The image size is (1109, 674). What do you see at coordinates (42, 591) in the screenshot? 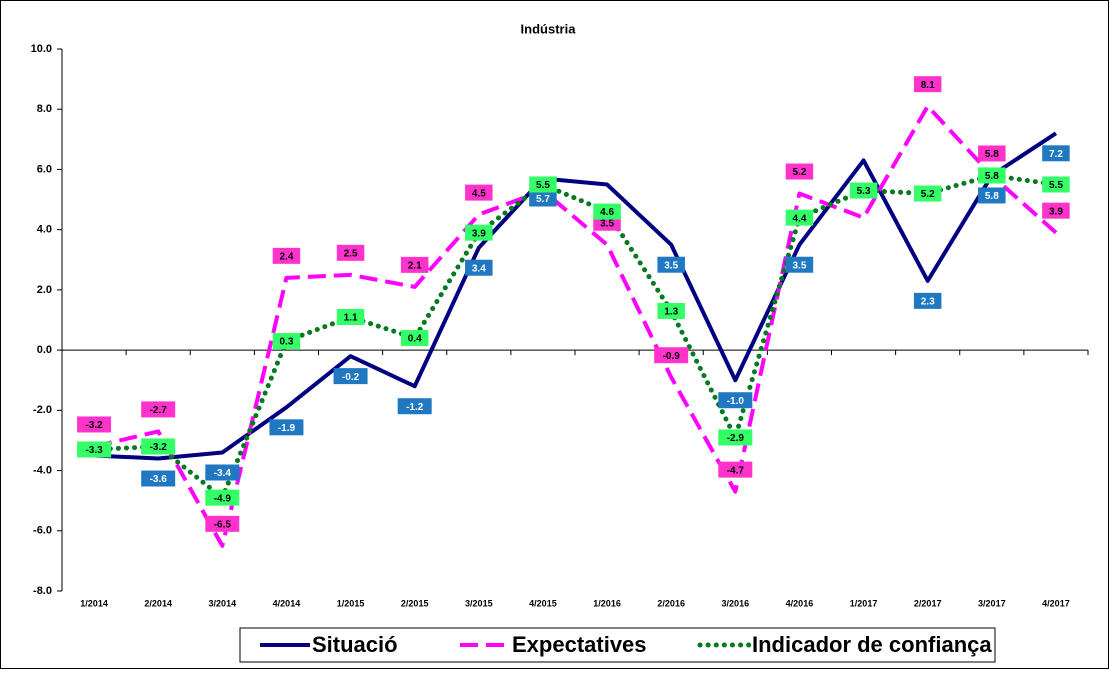
I see `y-tick-label: -8.0` at bounding box center [42, 591].